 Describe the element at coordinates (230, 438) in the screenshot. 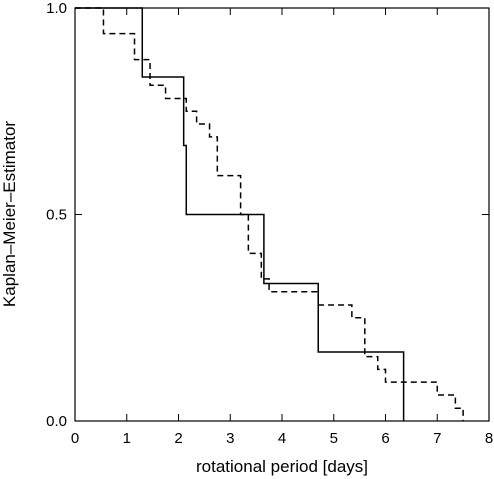

I see `x-tick-label: 3` at that location.